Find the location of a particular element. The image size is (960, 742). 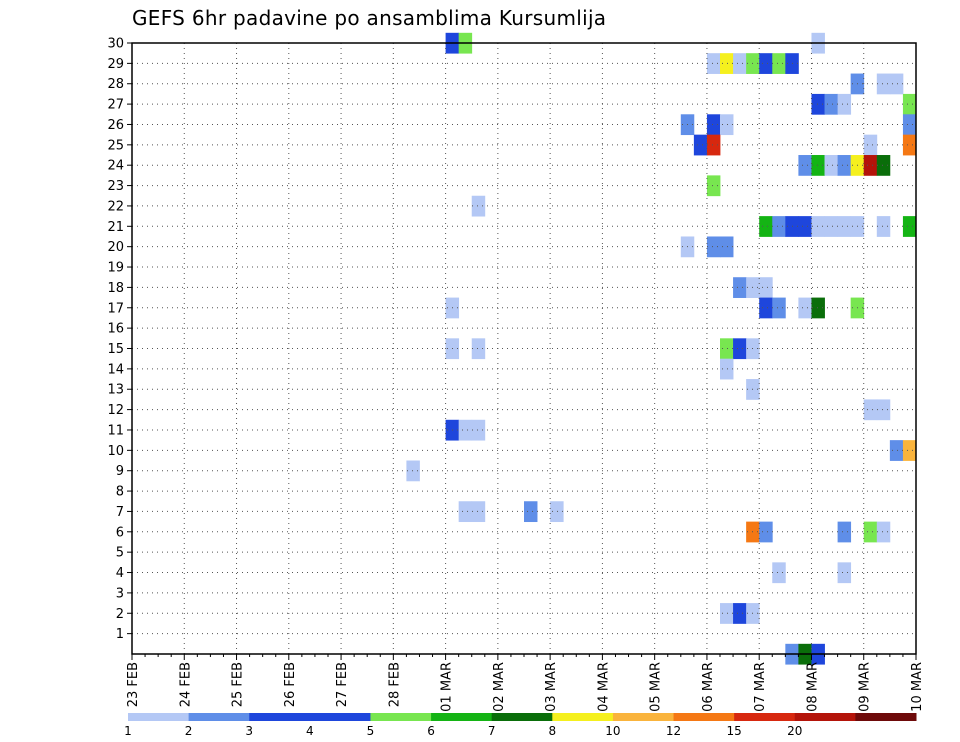

legend-label: 6 is located at coordinates (431, 731).